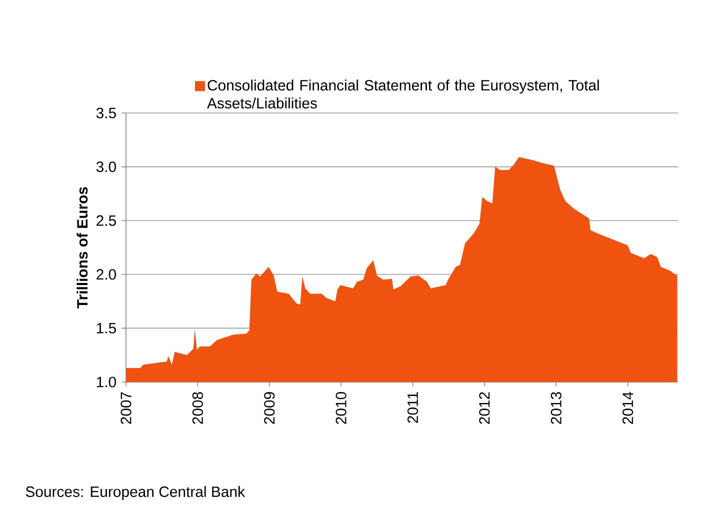 This screenshot has height=505, width=711. What do you see at coordinates (106, 274) in the screenshot?
I see `y-tick-label: 2.0` at bounding box center [106, 274].